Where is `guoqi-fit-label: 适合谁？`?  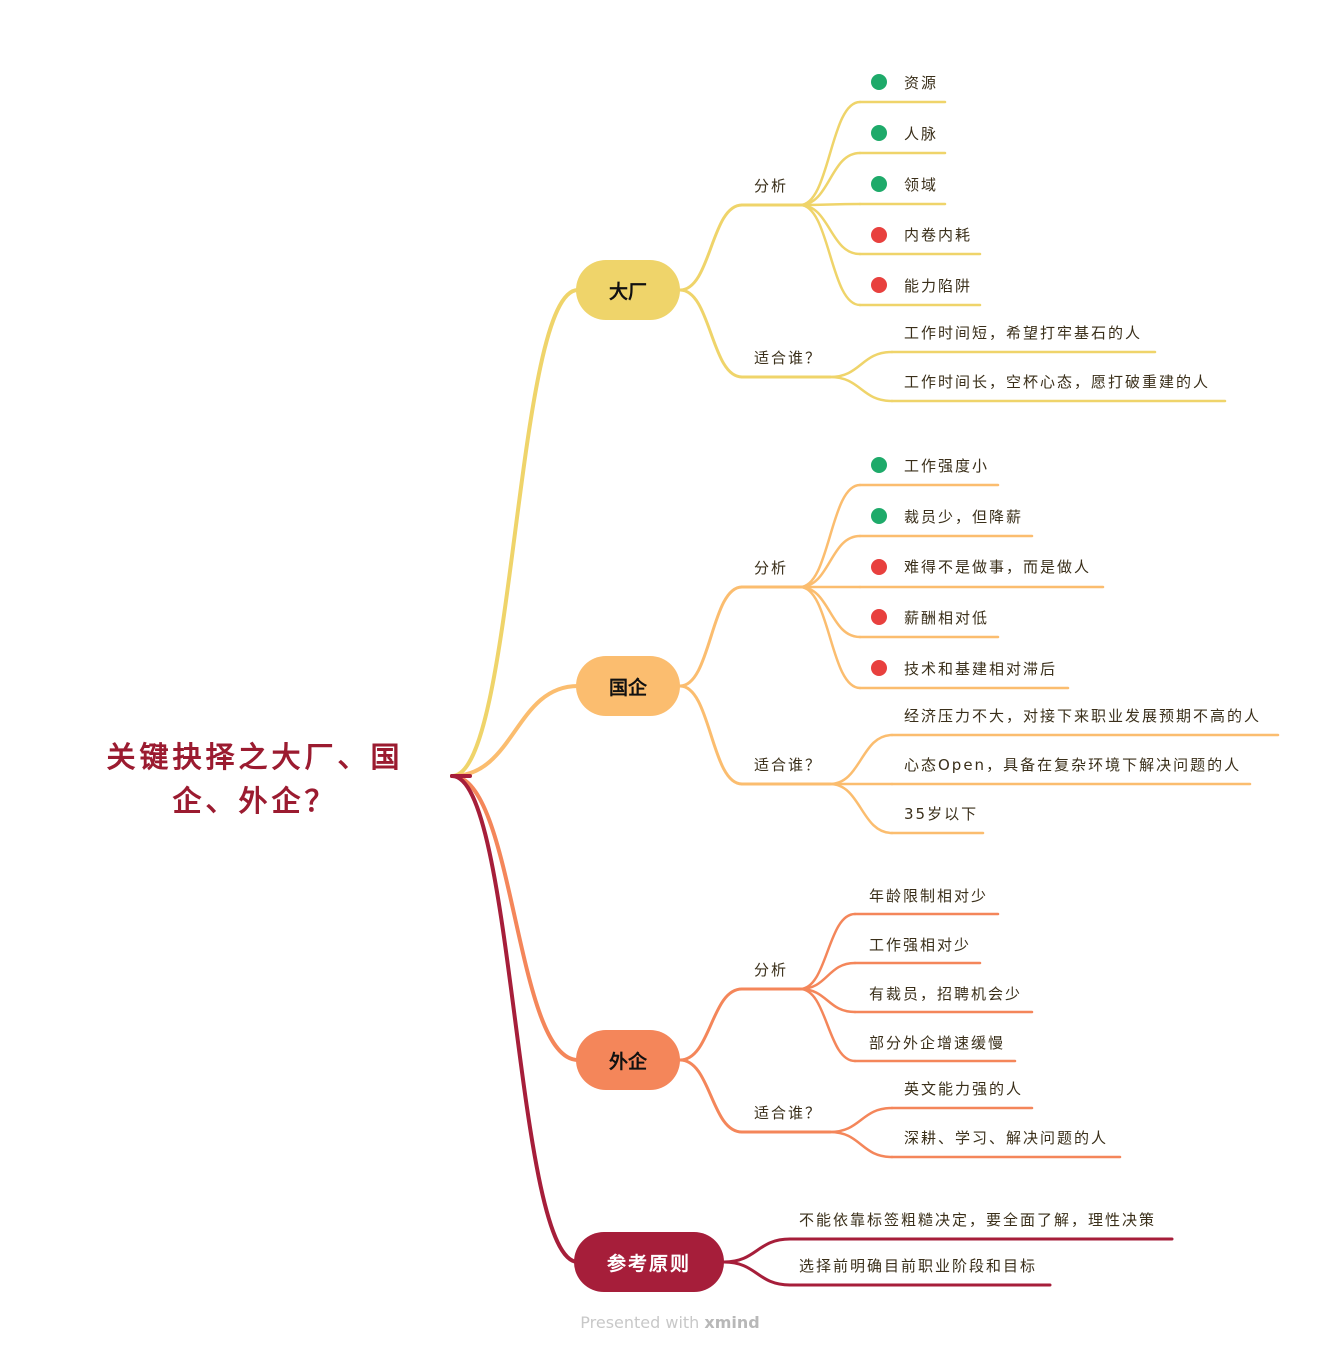
guoqi-fit-label: 适合谁？ is located at coordinates (788, 765).